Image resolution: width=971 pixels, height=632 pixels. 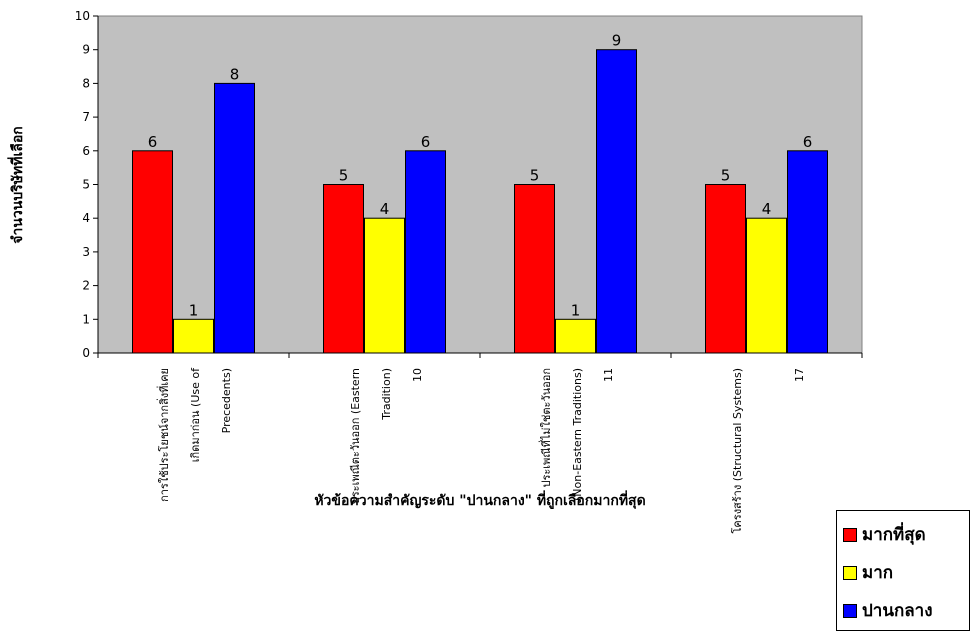 I want to click on y-tick-label: 10, so click(x=82, y=16).